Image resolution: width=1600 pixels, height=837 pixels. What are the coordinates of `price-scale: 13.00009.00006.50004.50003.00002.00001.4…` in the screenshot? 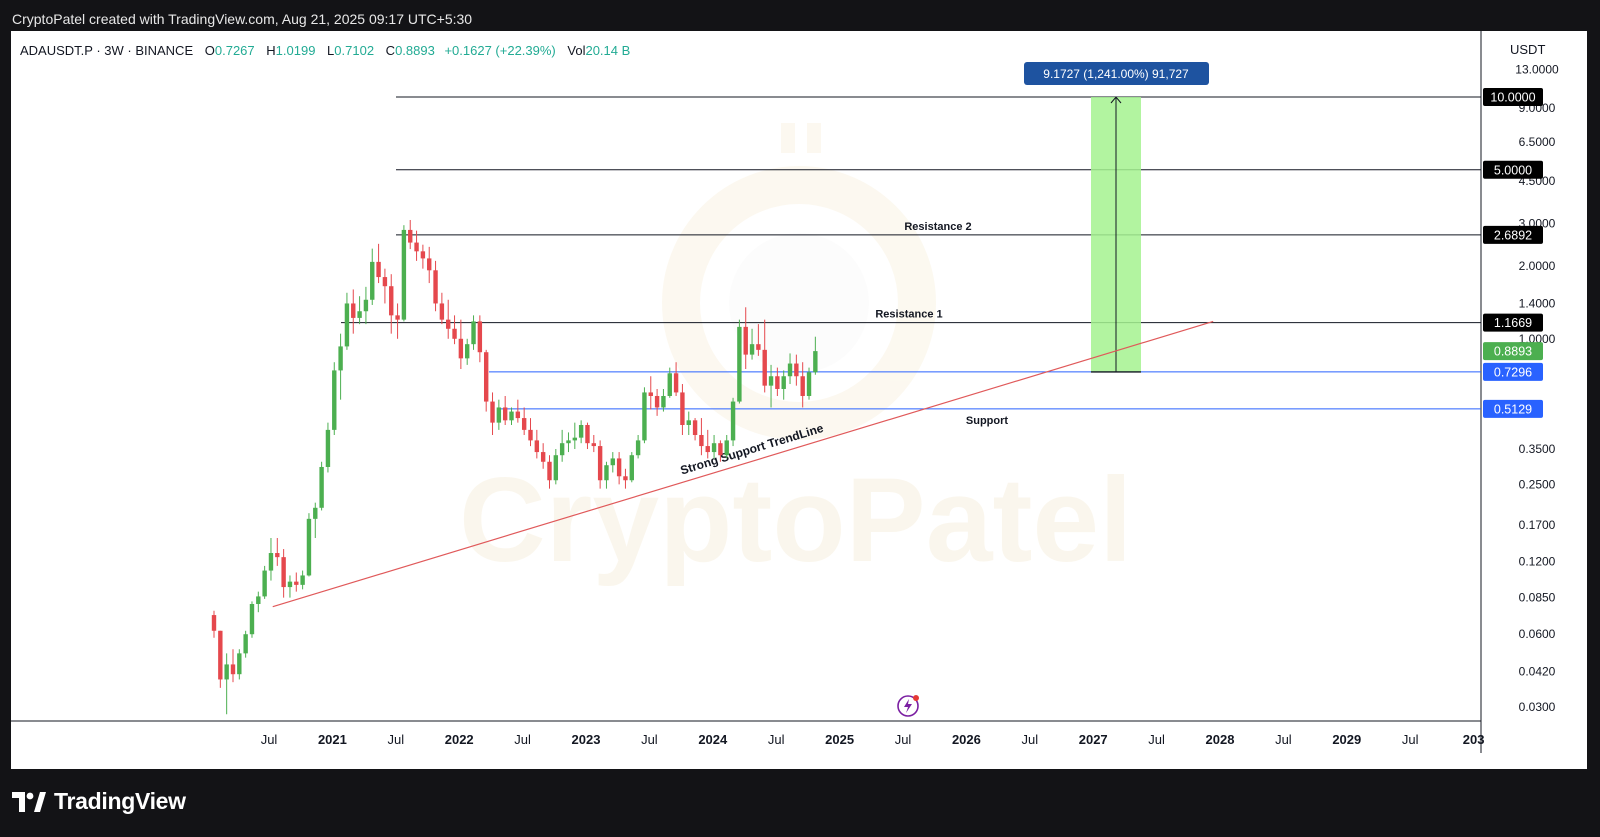 It's located at (1537, 388).